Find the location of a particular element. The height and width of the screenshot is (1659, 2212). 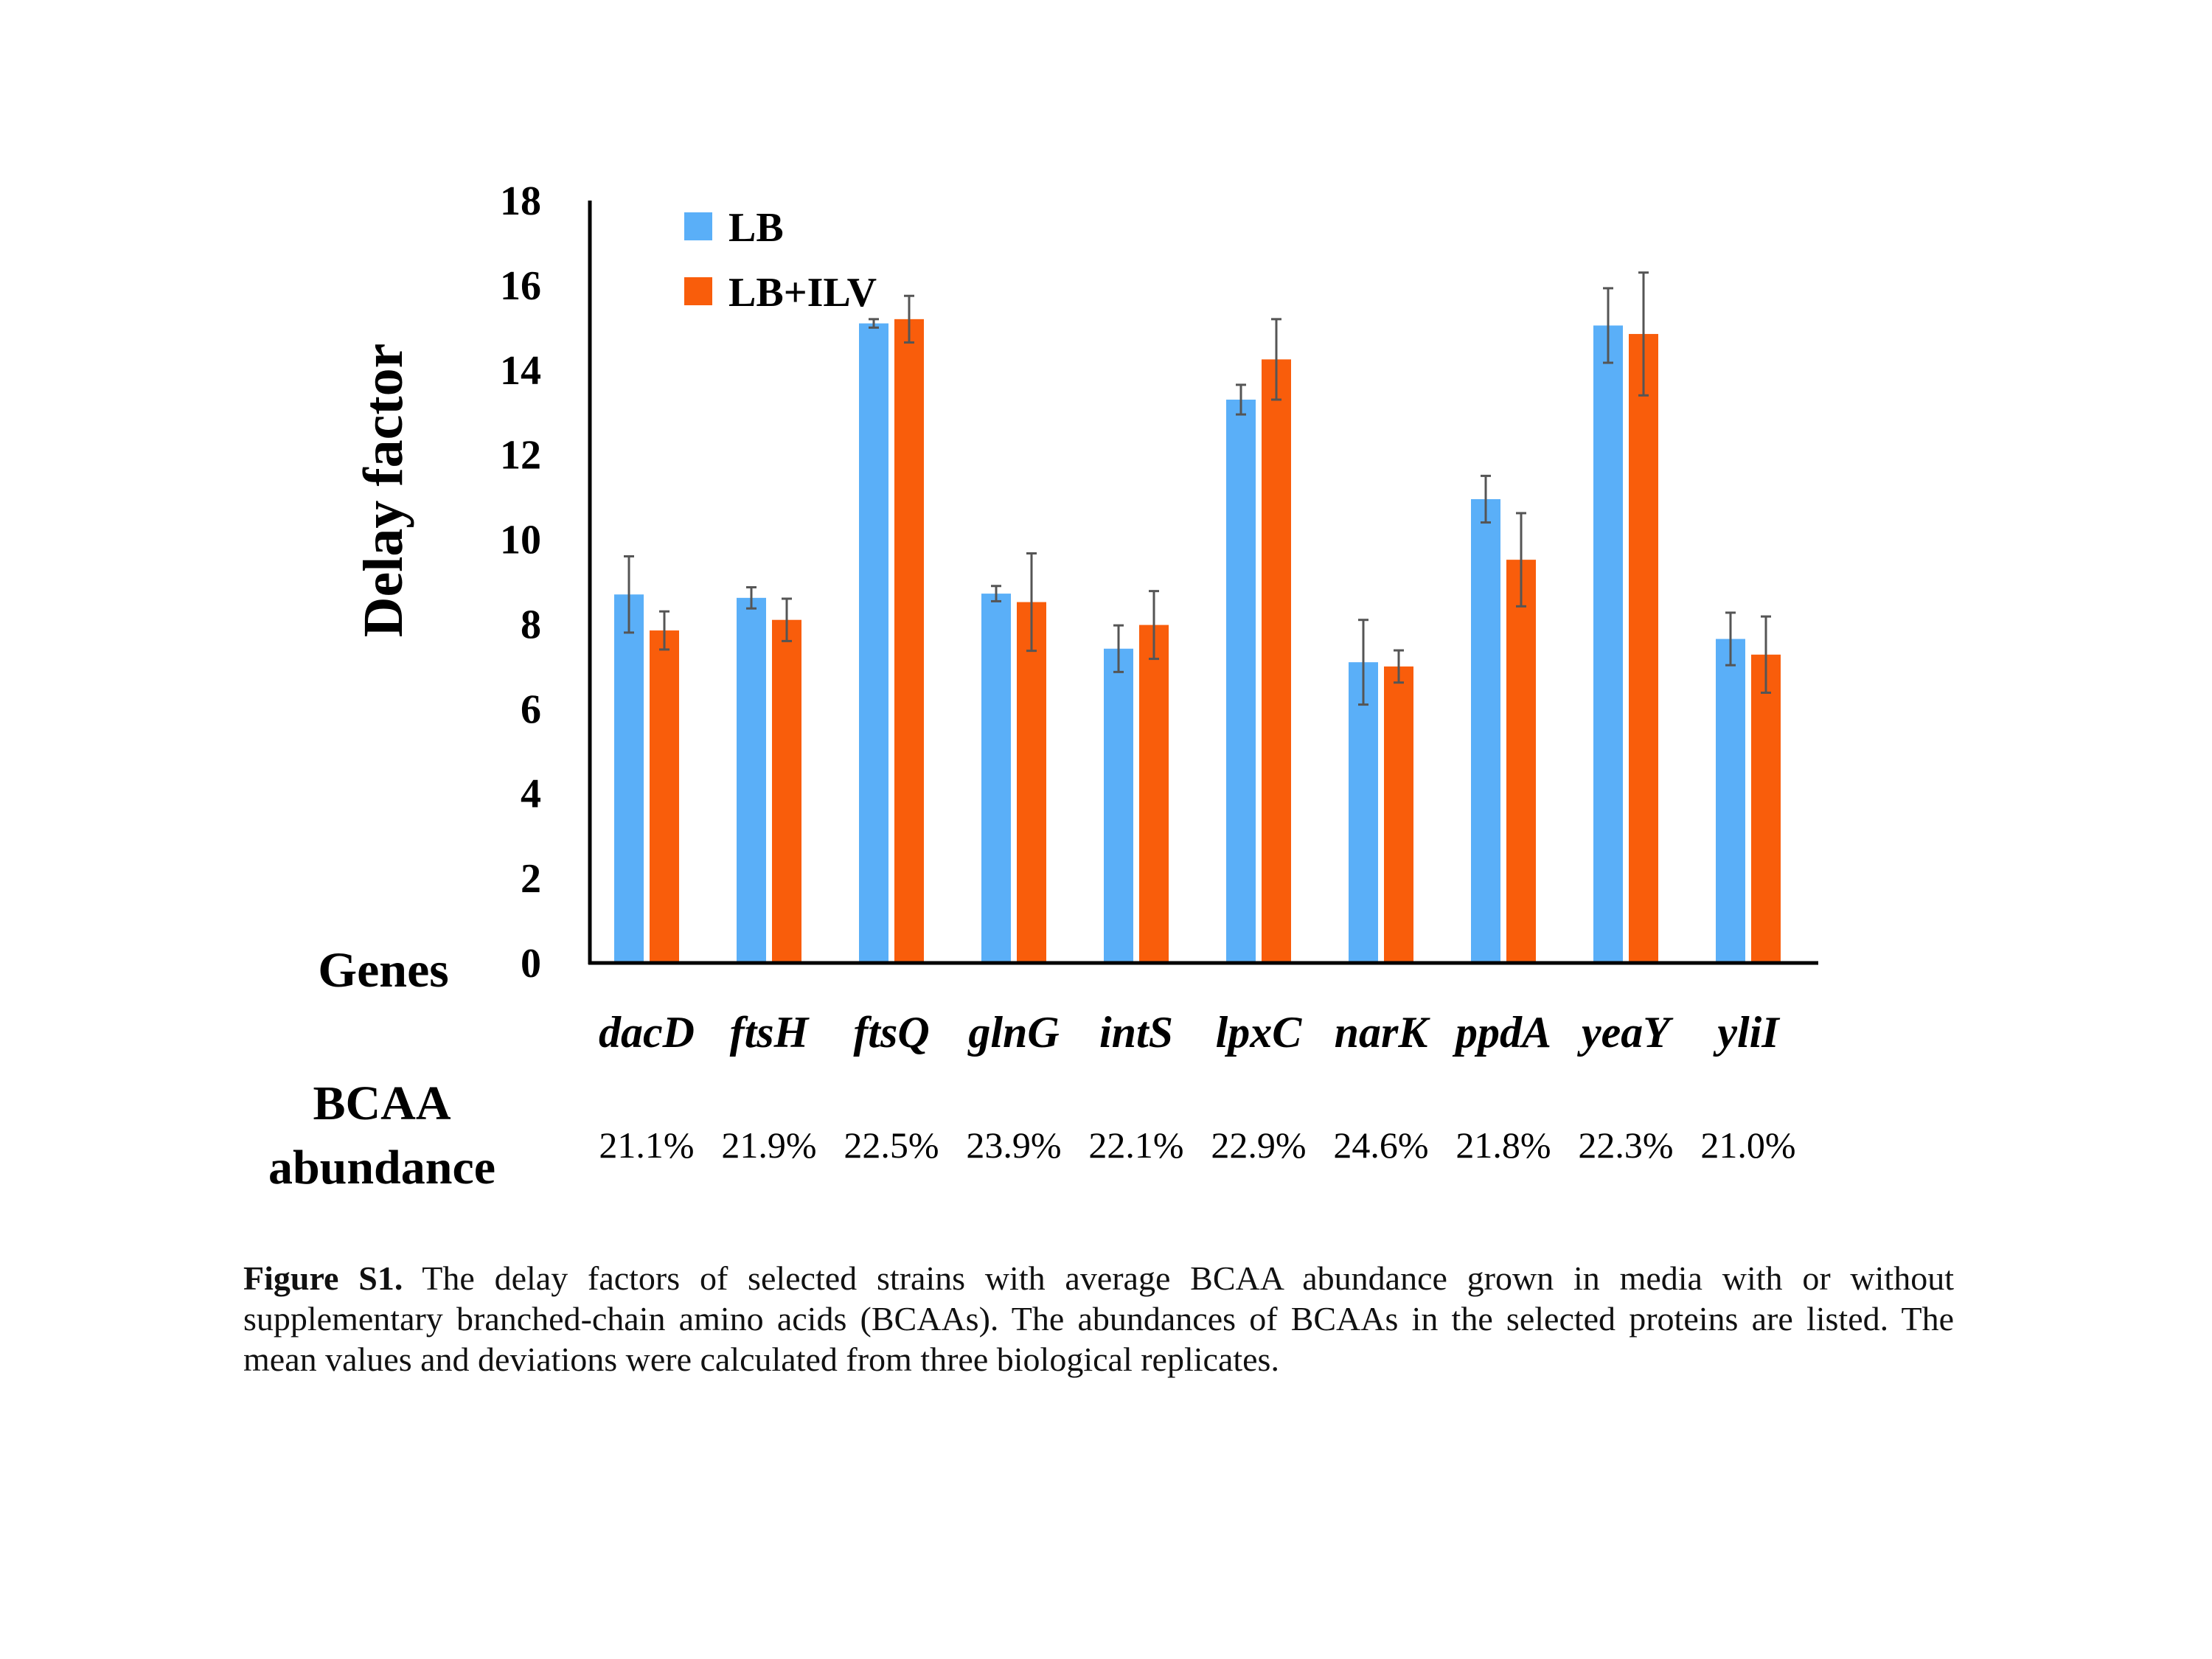

x-category-label: dacD is located at coordinates (647, 1032).